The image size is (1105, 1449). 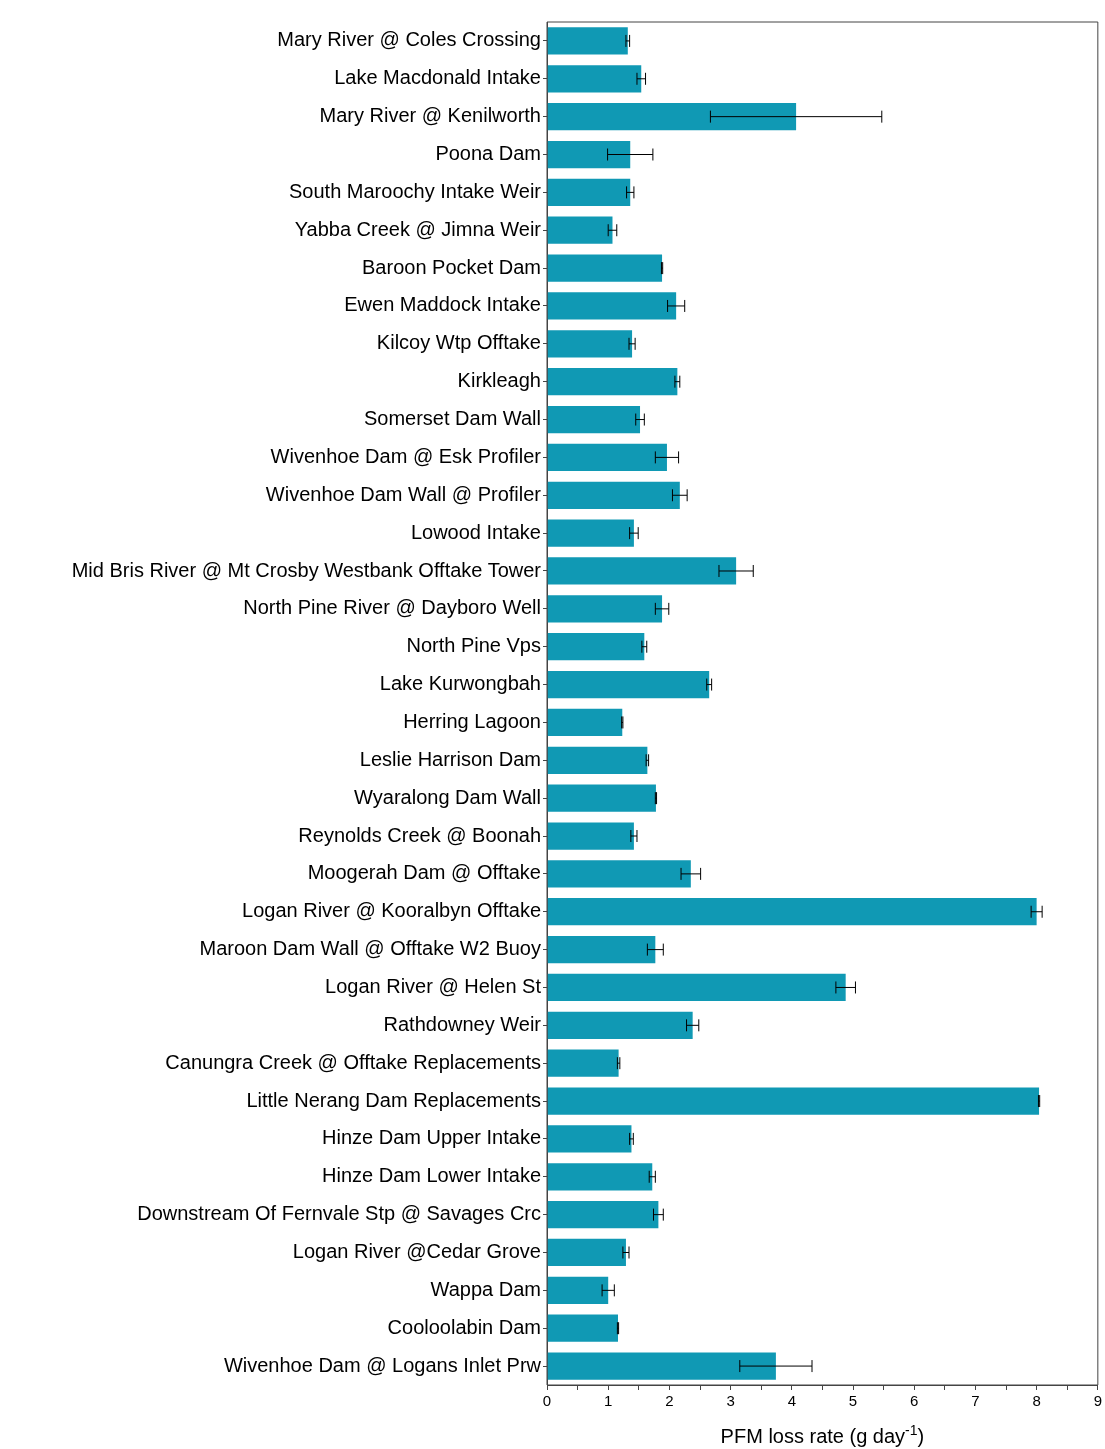 What do you see at coordinates (403, 493) in the screenshot?
I see `y-tick-label: Wivenhoe Dam Wall @ Profiler` at bounding box center [403, 493].